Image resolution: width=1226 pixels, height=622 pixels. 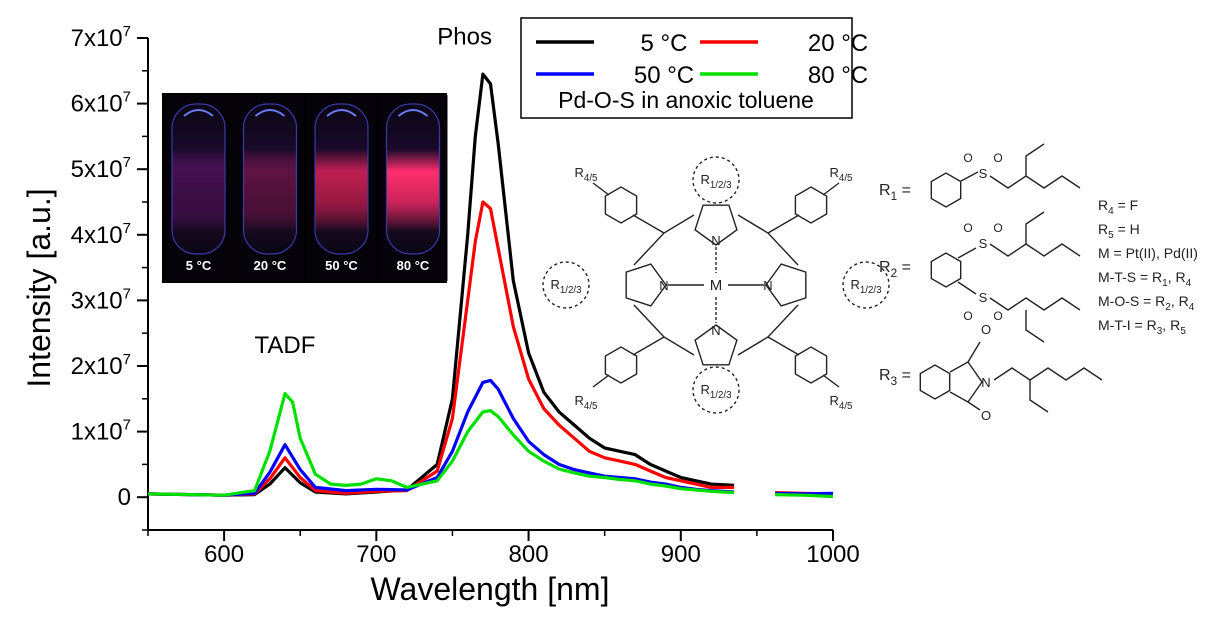 I want to click on y-tick-label: 7x10⁷, so click(x=101, y=37).